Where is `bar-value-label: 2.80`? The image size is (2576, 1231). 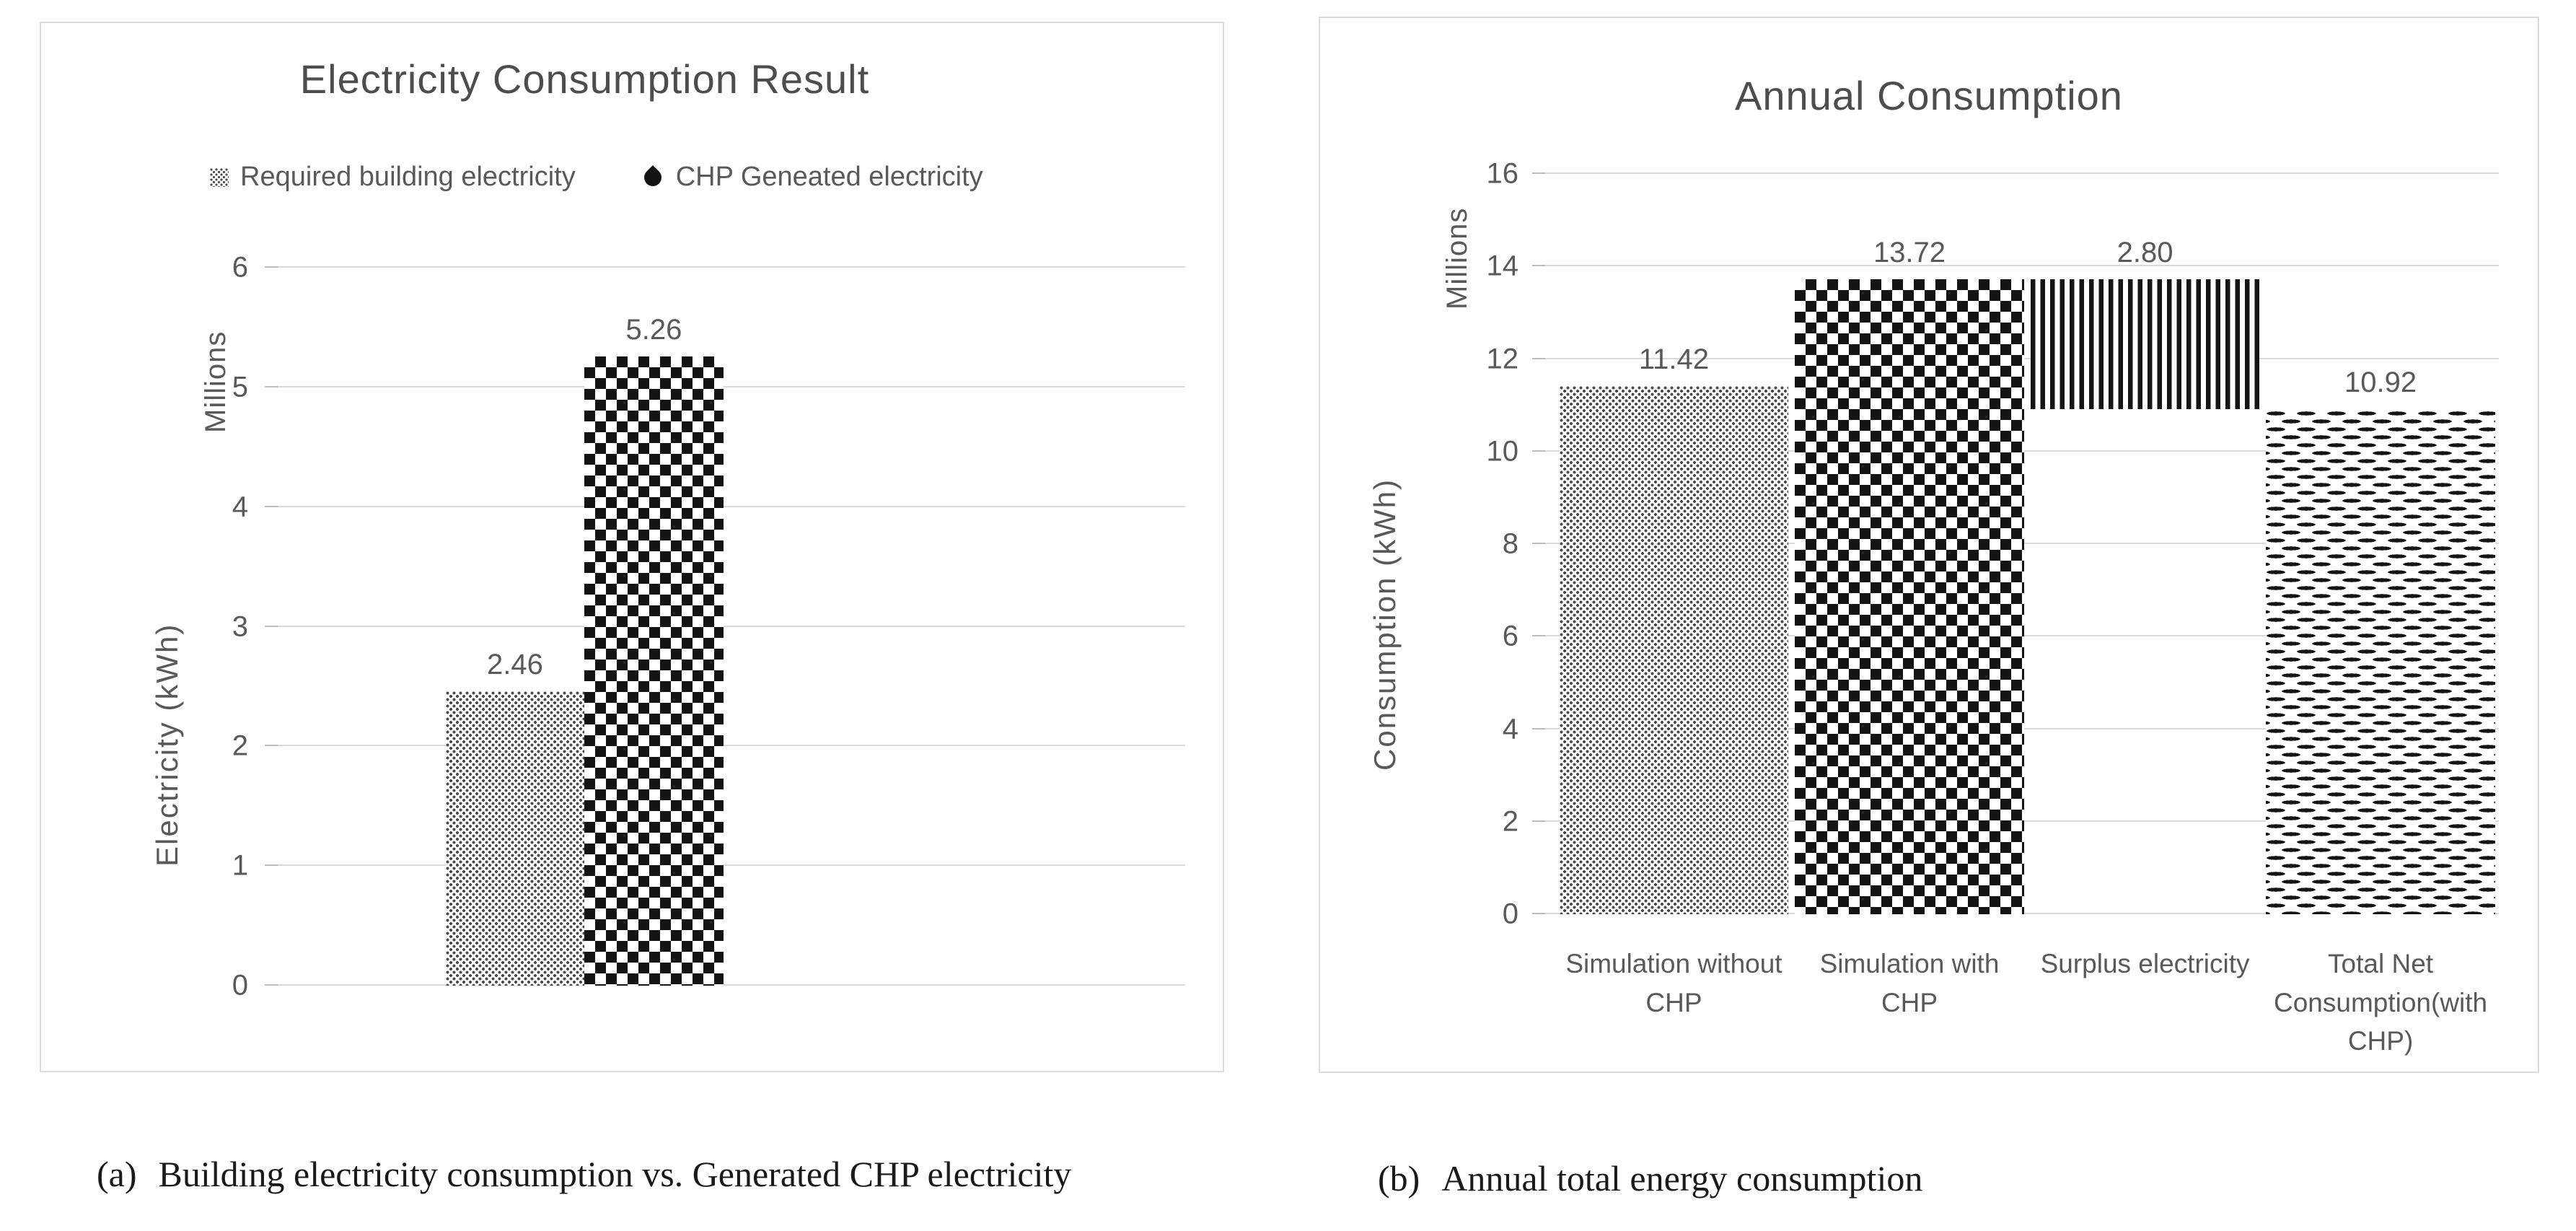 bar-value-label: 2.80 is located at coordinates (2144, 253).